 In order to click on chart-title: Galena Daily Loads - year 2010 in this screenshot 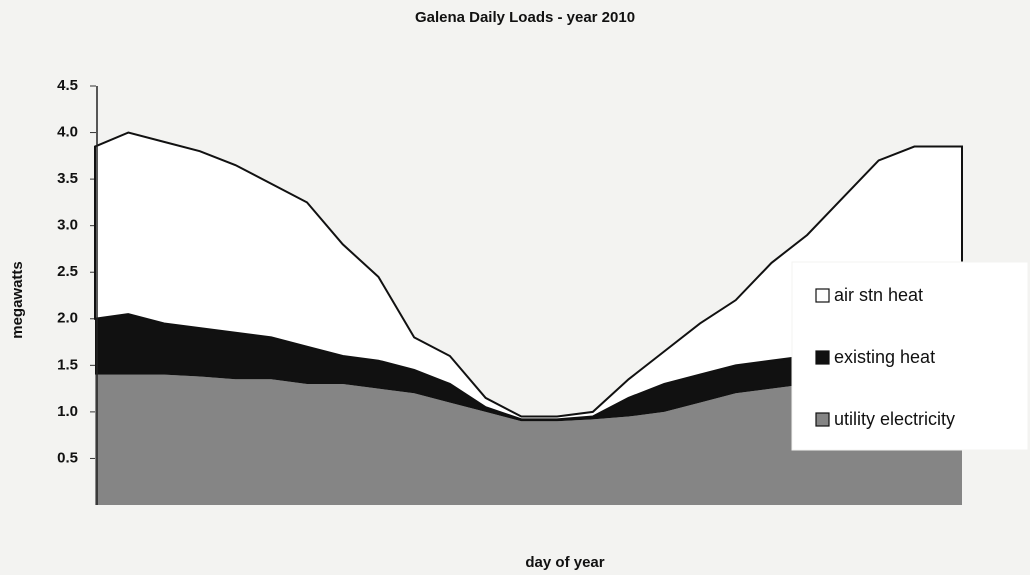, I will do `click(525, 17)`.